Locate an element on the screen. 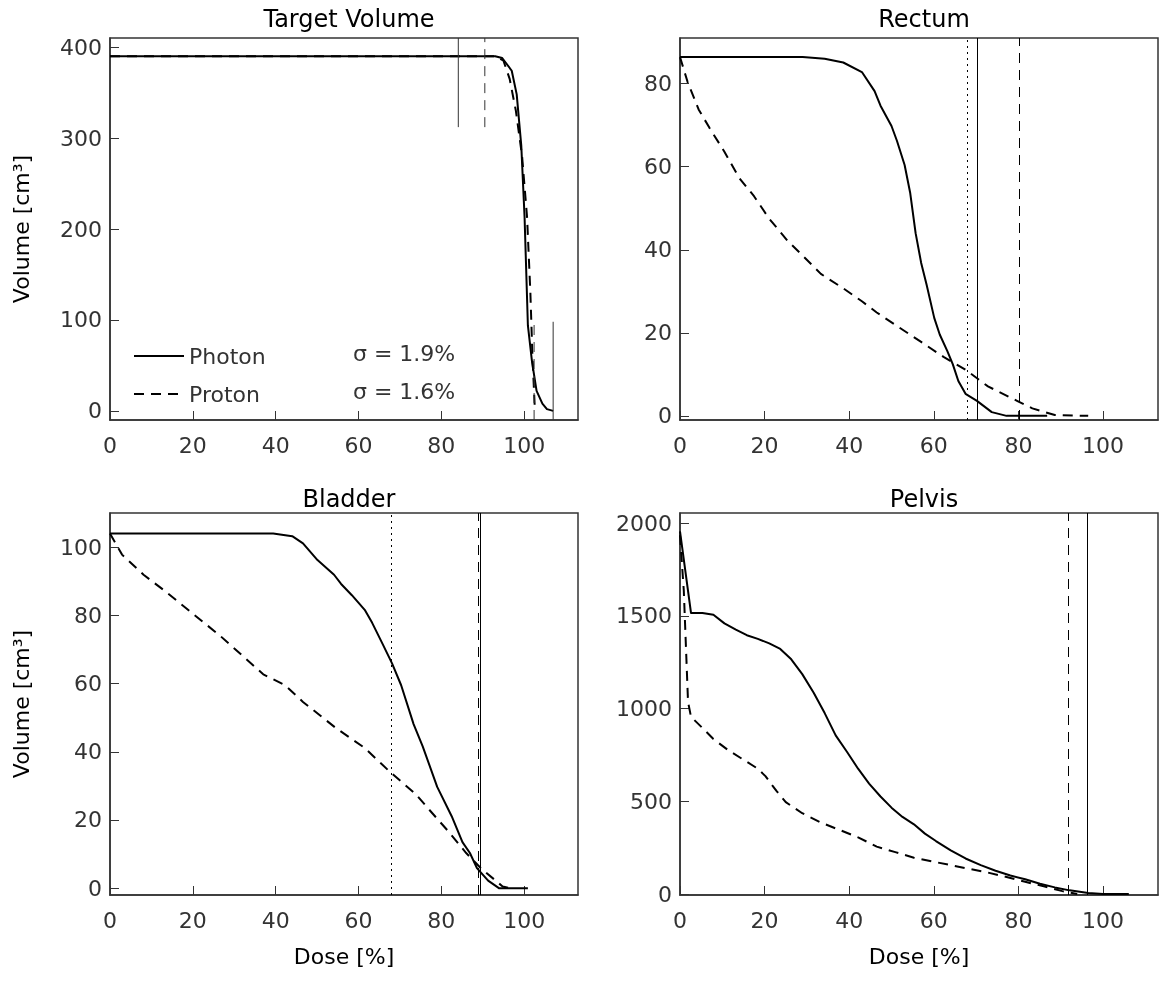 Image resolution: width=1161 pixels, height=981 pixels. chart-title: Bladder is located at coordinates (349, 499).